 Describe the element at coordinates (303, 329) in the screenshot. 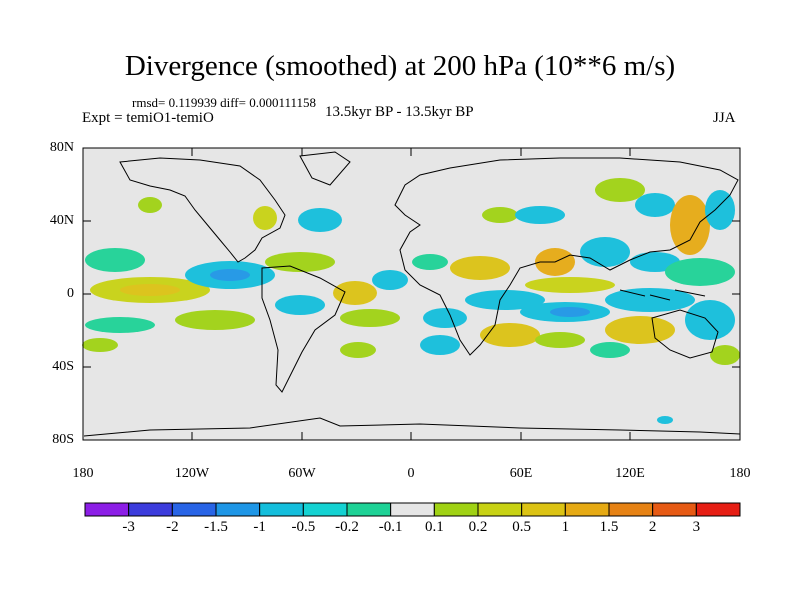

I see `south-america-coast` at that location.